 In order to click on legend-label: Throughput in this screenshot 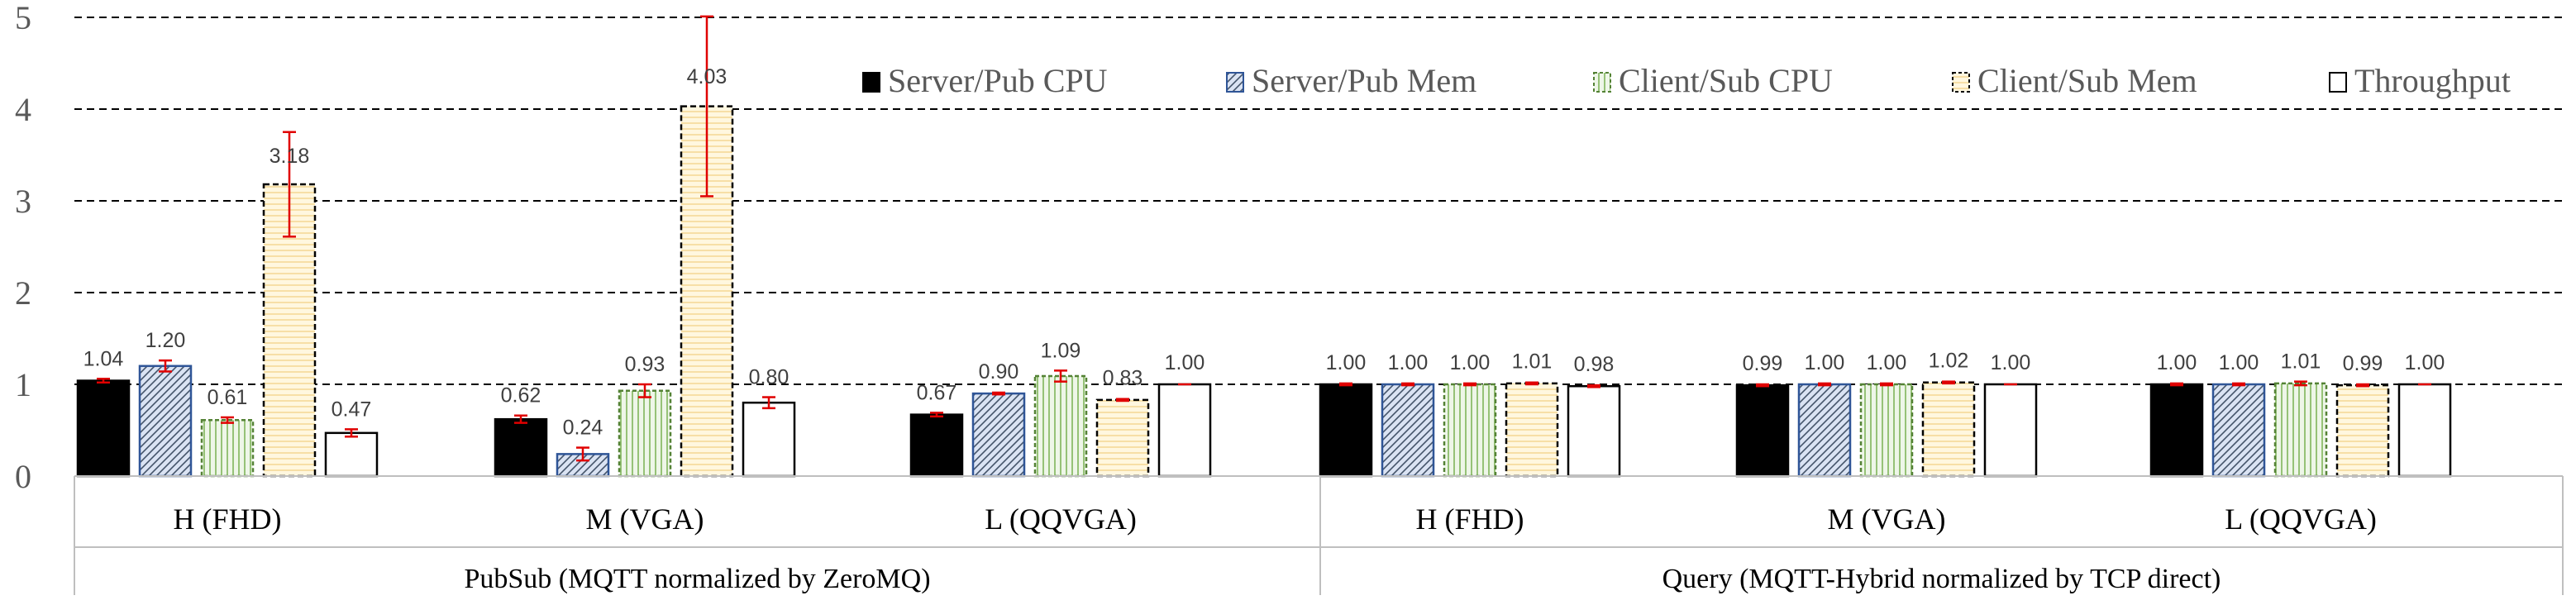, I will do `click(2432, 80)`.